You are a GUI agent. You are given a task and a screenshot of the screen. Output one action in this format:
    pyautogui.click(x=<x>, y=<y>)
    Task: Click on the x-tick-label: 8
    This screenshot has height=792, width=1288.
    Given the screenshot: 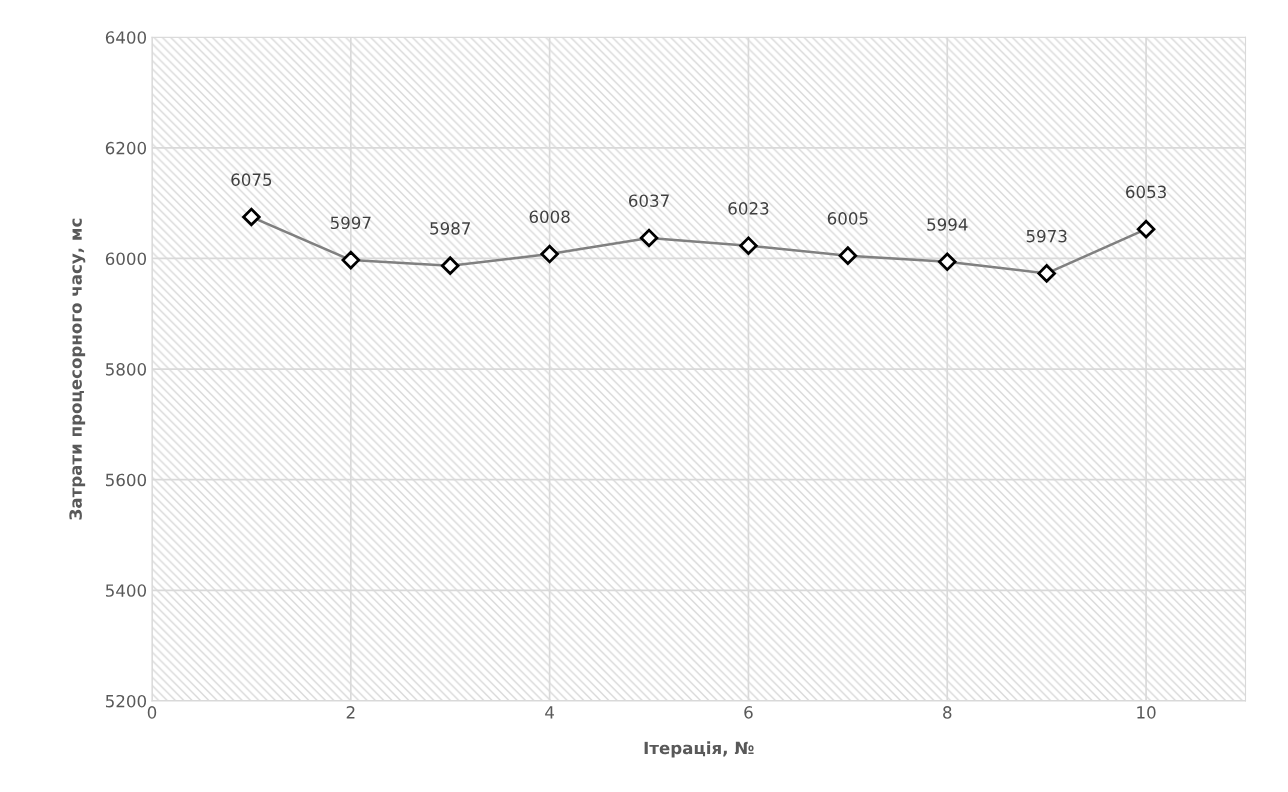 What is the action you would take?
    pyautogui.click(x=947, y=712)
    